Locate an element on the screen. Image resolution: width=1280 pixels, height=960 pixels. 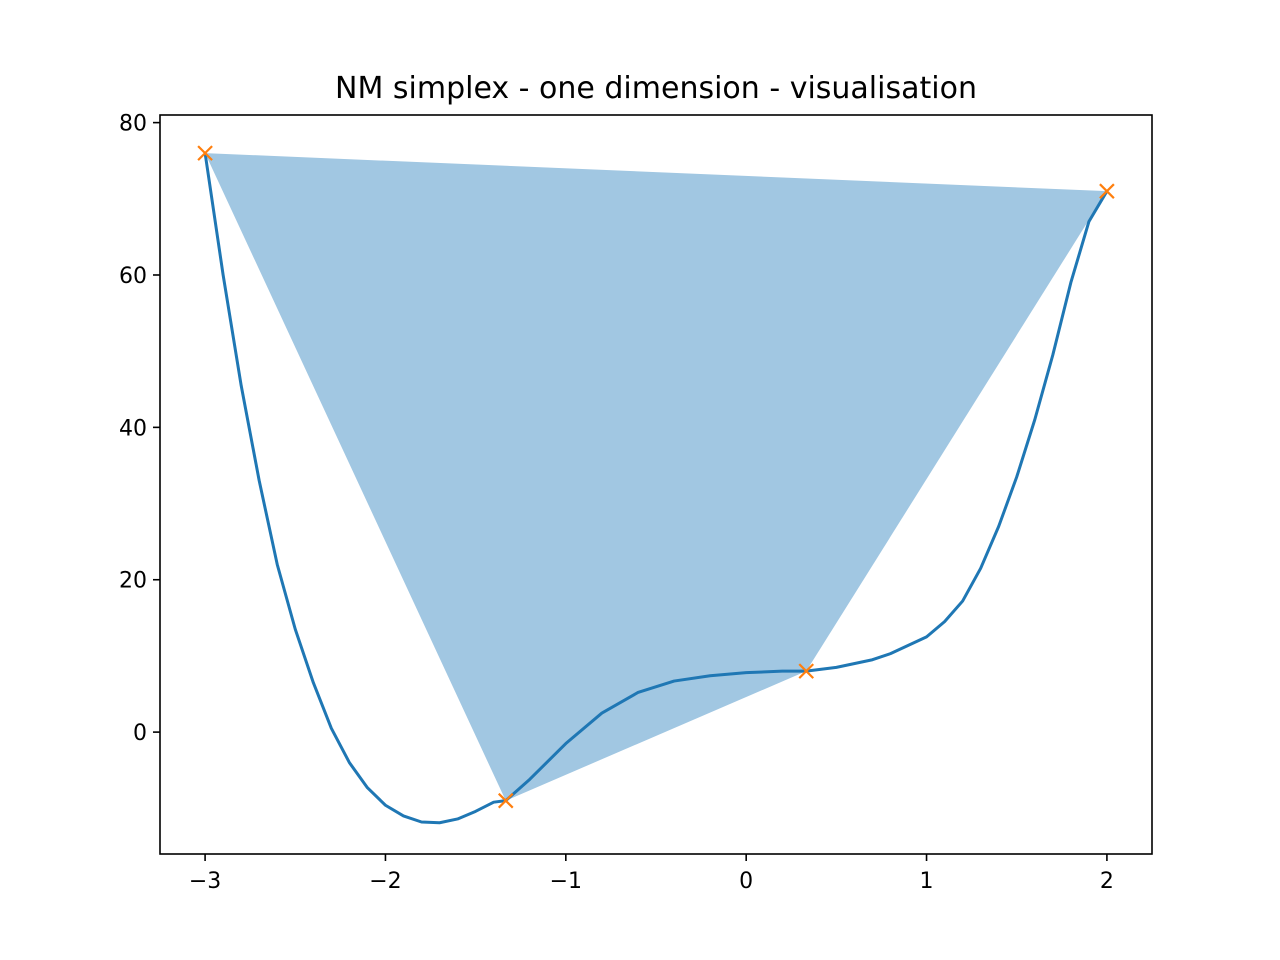
y-tick-label: 40 is located at coordinates (133, 428).